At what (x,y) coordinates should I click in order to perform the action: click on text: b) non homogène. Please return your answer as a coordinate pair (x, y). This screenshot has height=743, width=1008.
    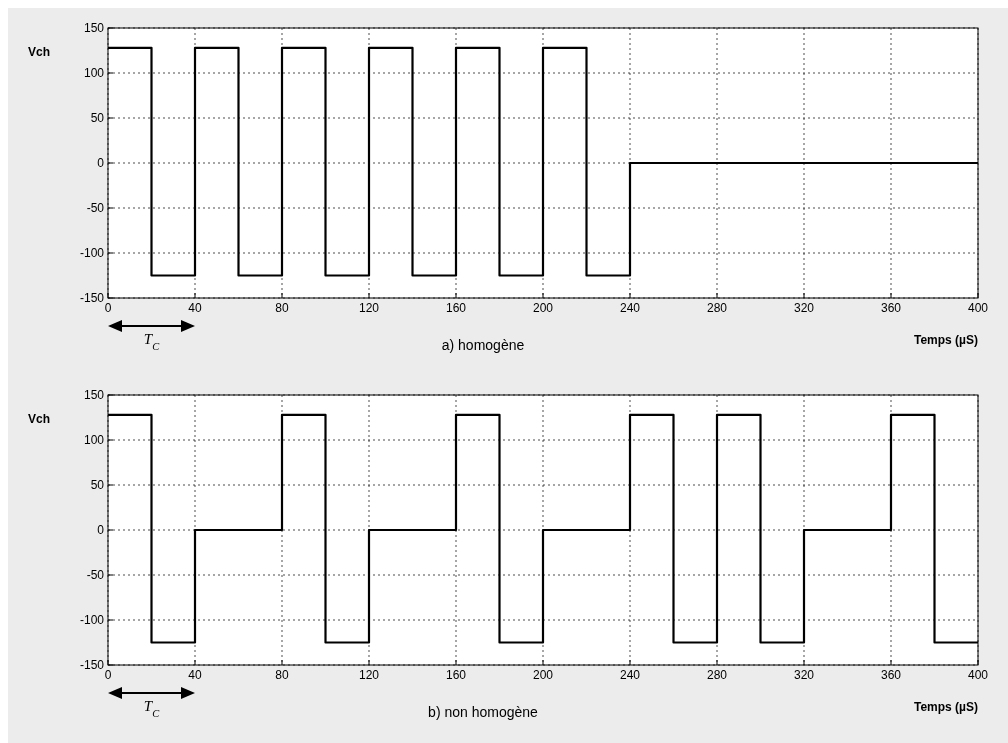
    Looking at the image, I should click on (483, 712).